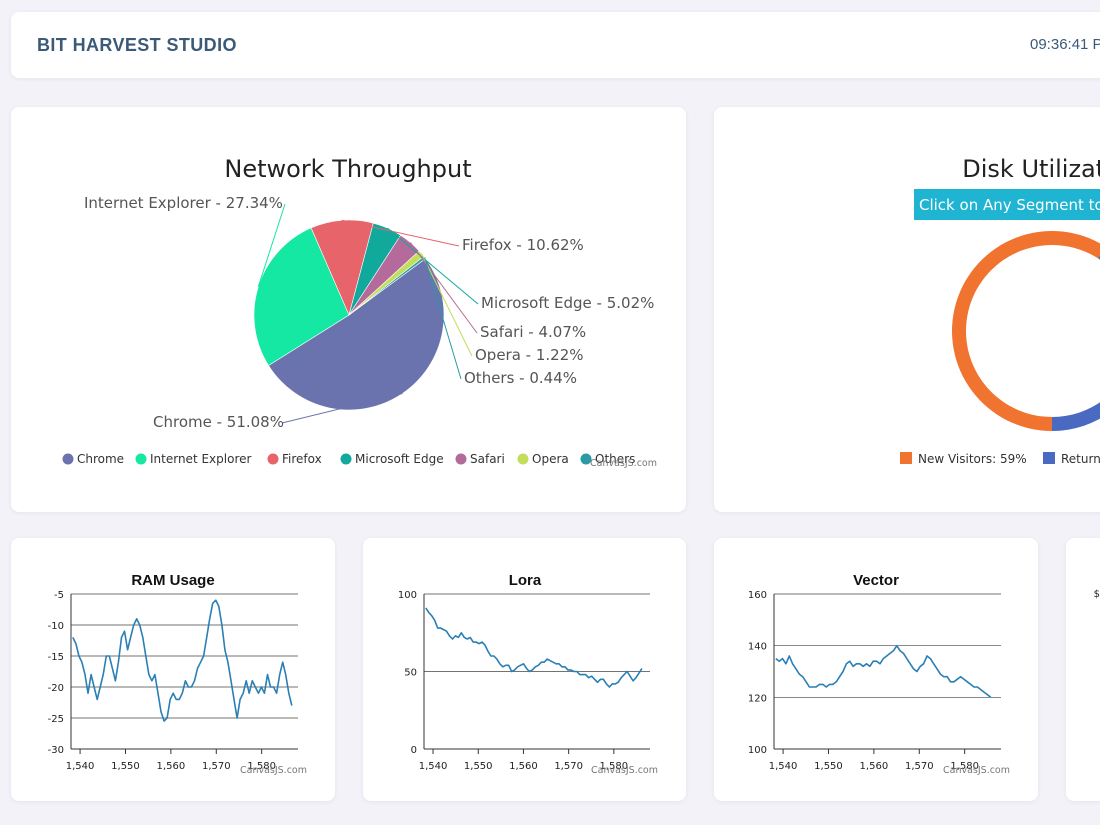 This screenshot has width=1100, height=825. I want to click on pie-leader-opera, so click(447, 305).